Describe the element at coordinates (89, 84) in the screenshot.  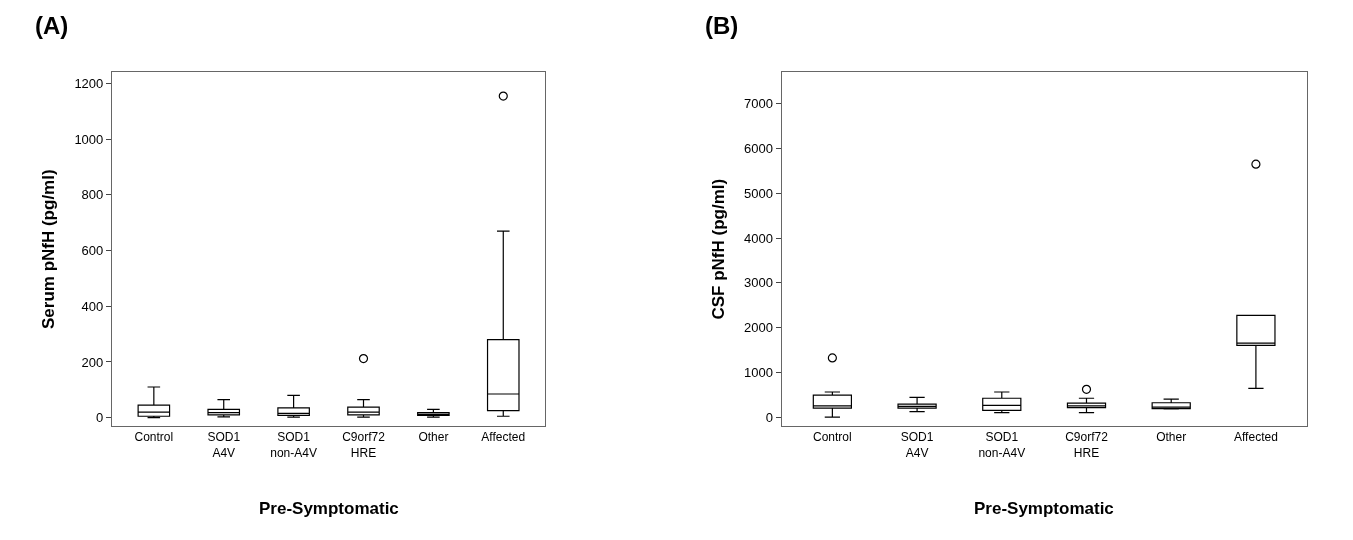
I see `y-tick-label: 1200` at that location.